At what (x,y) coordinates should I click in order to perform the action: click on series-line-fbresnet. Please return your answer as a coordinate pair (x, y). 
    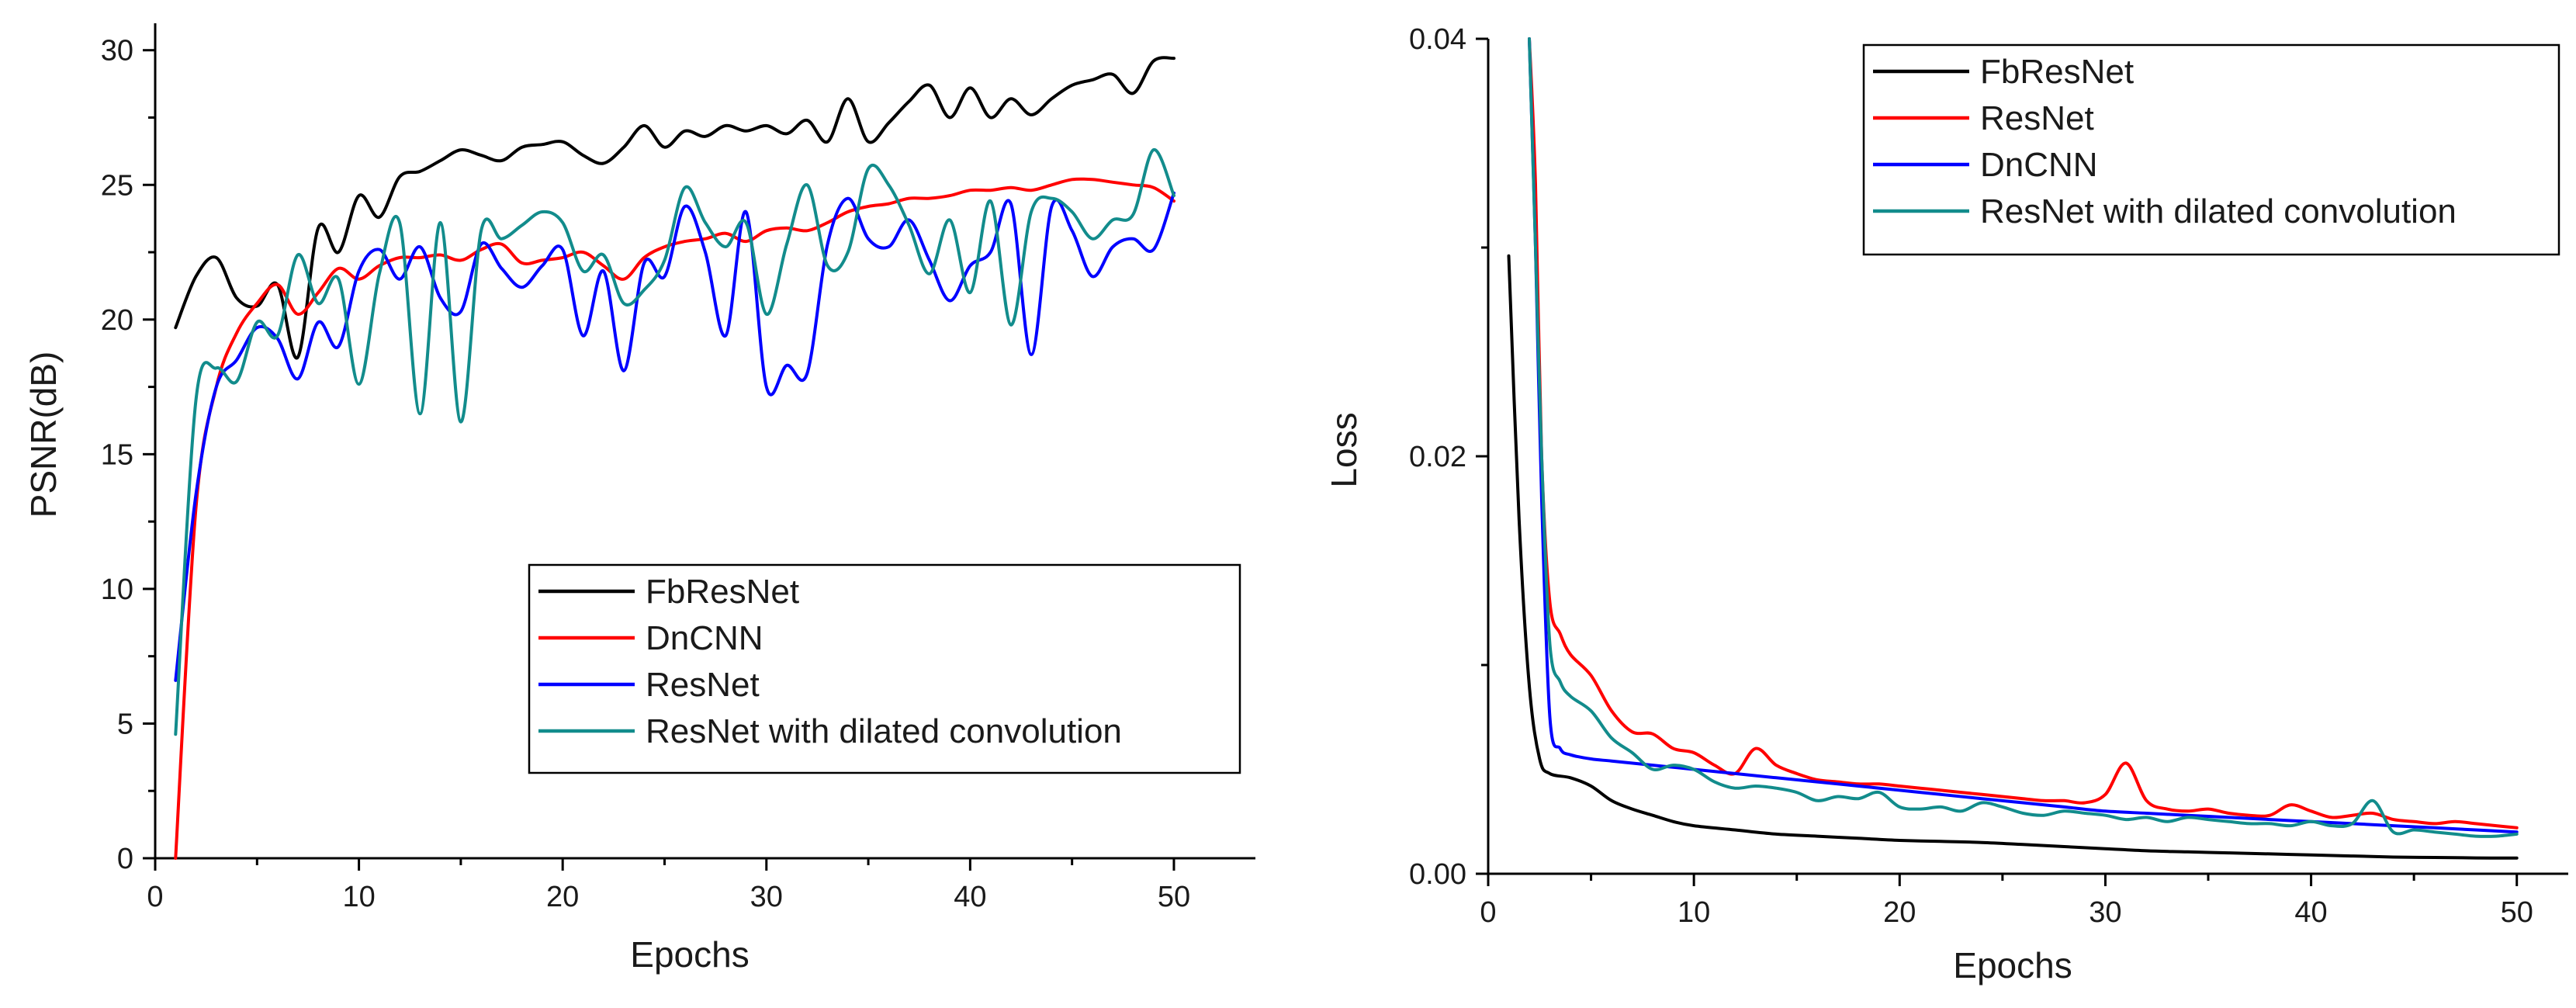
    Looking at the image, I should click on (674, 208).